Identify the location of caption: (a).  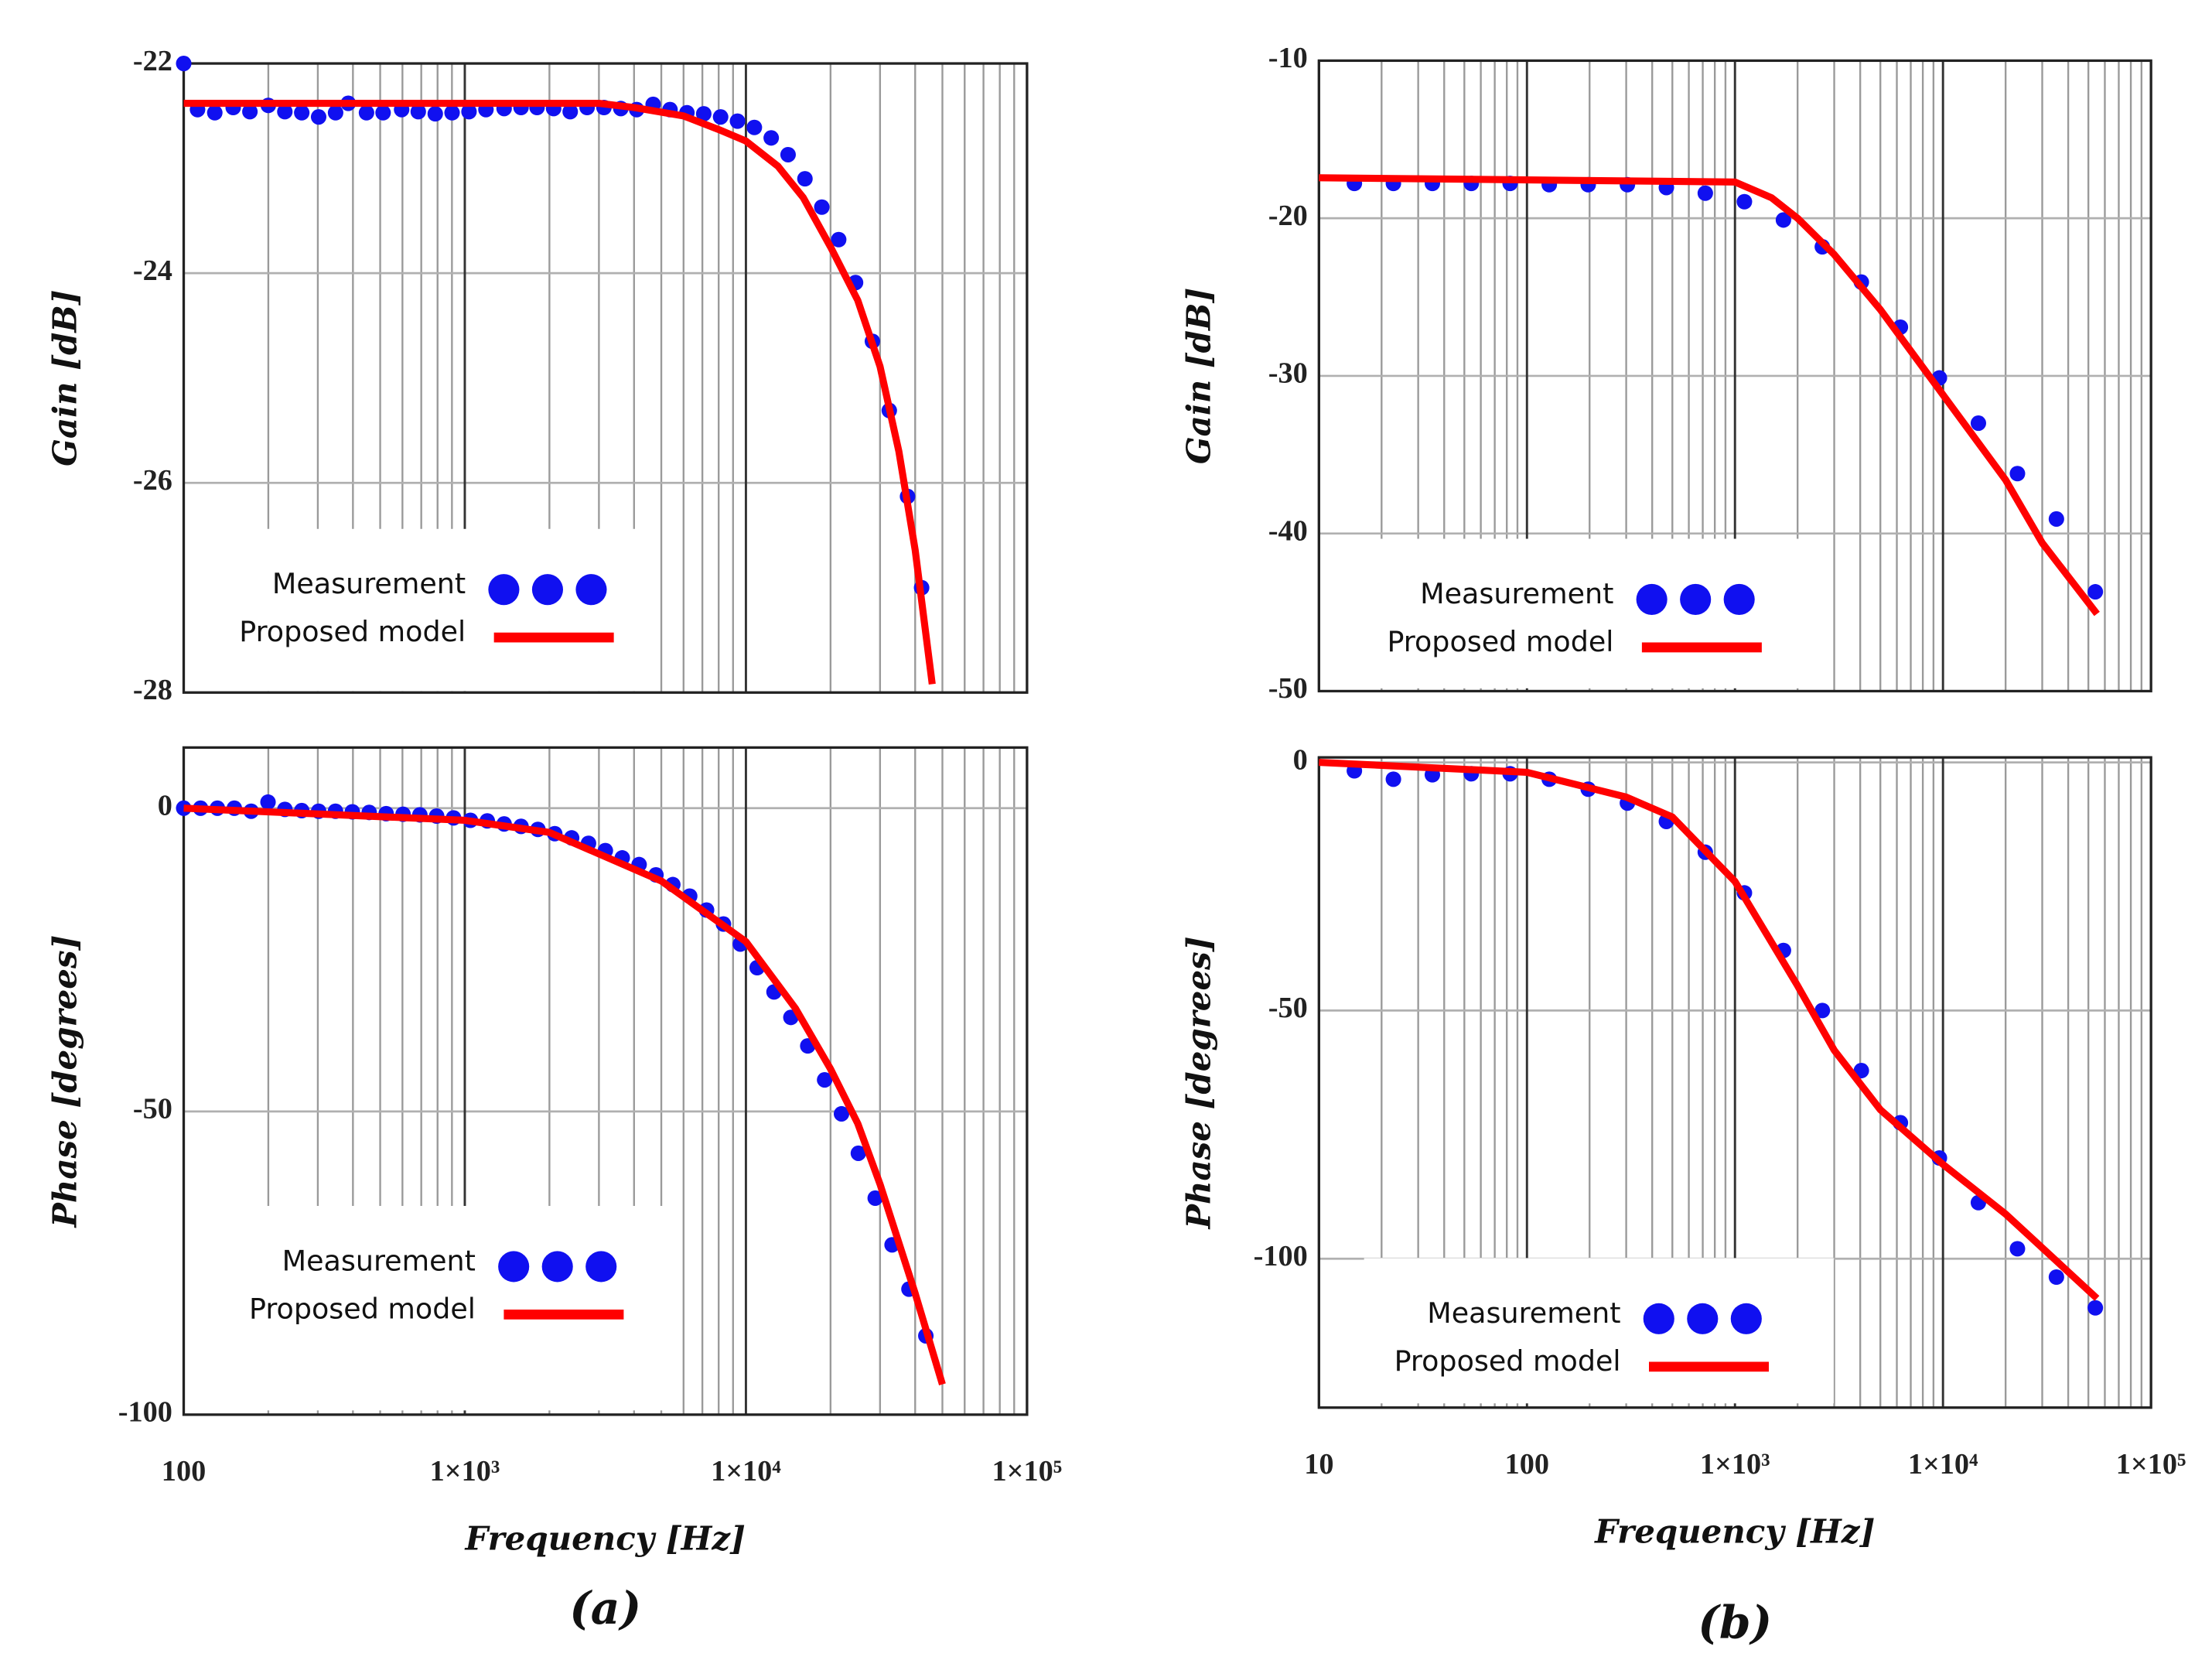
(605, 1607).